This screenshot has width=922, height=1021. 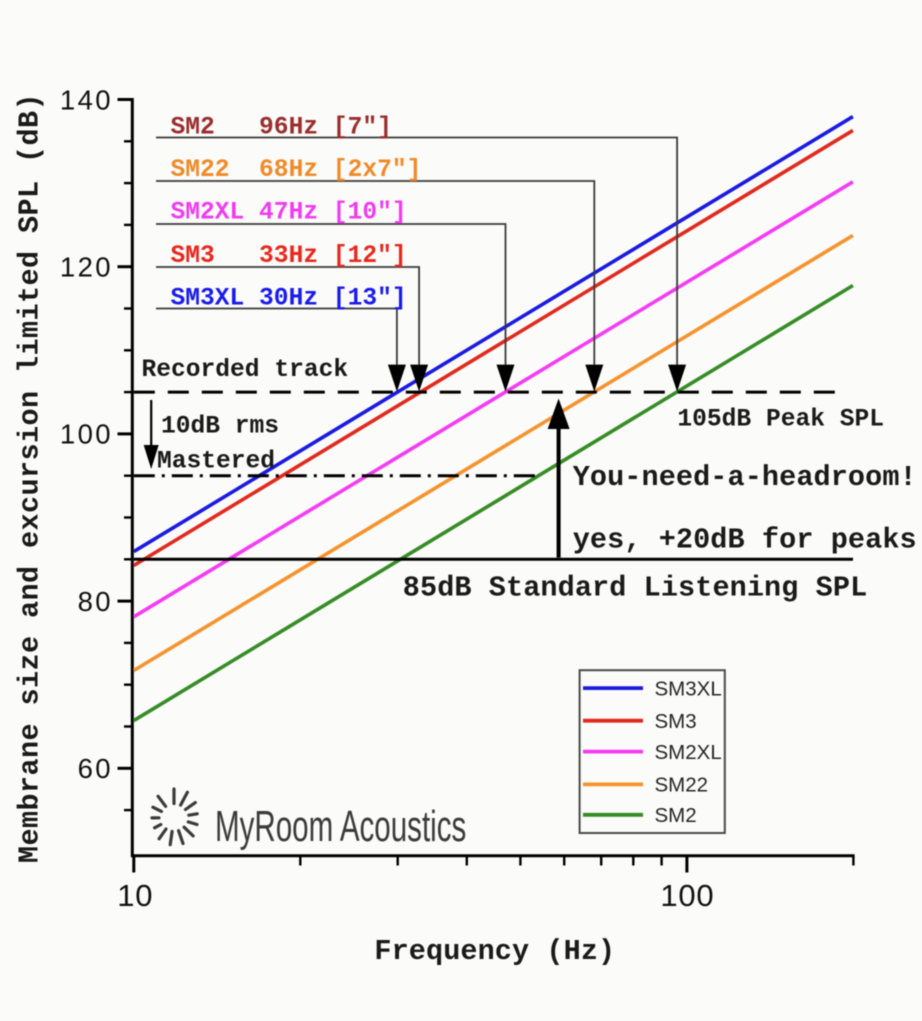 I want to click on svg-text: yes, +20dB for peaks, so click(x=745, y=540).